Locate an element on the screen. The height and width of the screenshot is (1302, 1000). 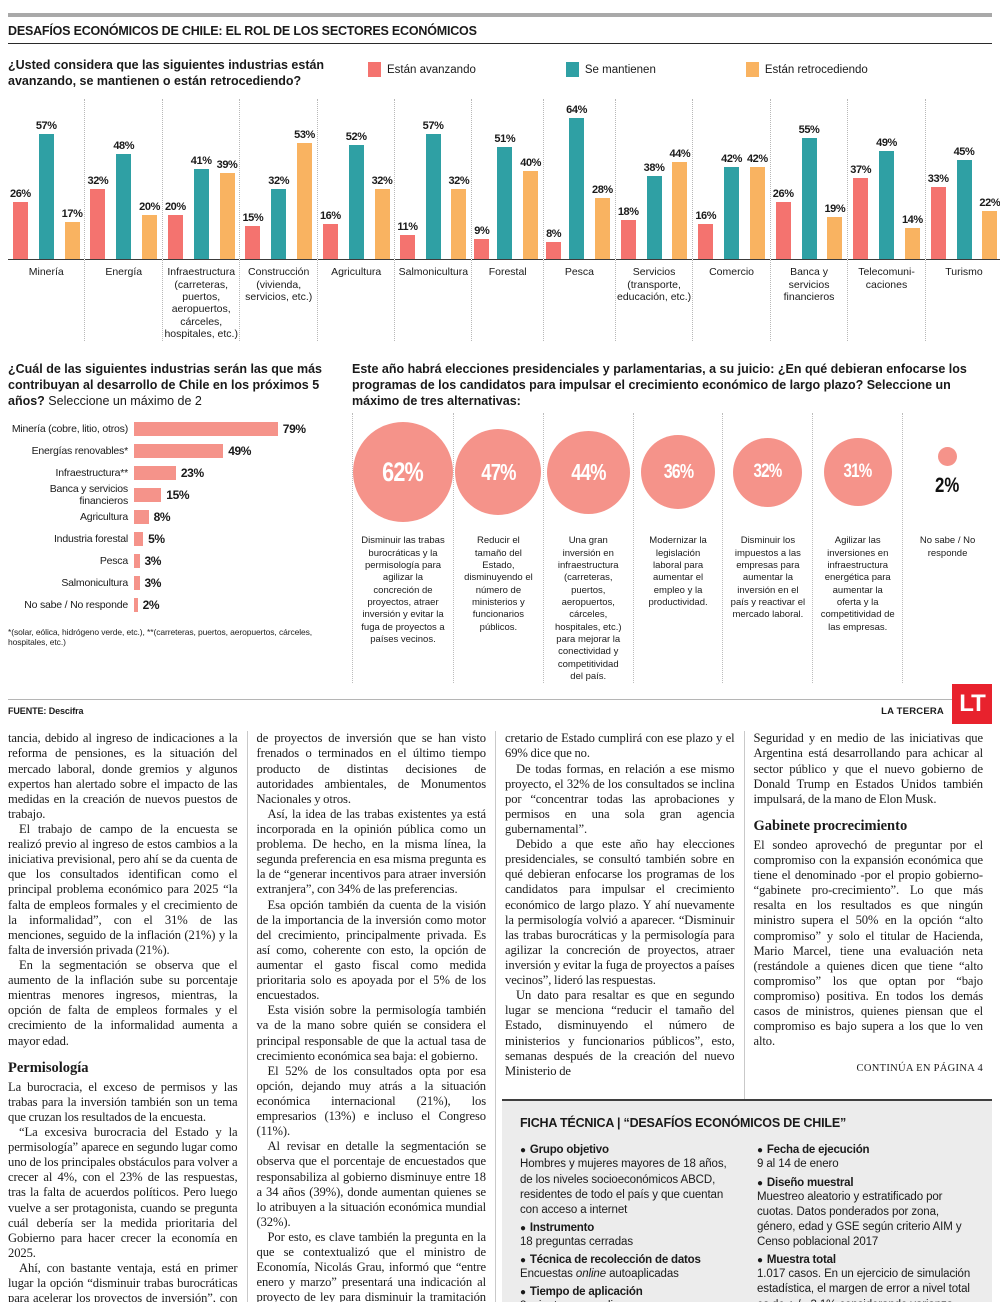
sector-group-bars: 15% 32% 53% is located at coordinates (278, 180).